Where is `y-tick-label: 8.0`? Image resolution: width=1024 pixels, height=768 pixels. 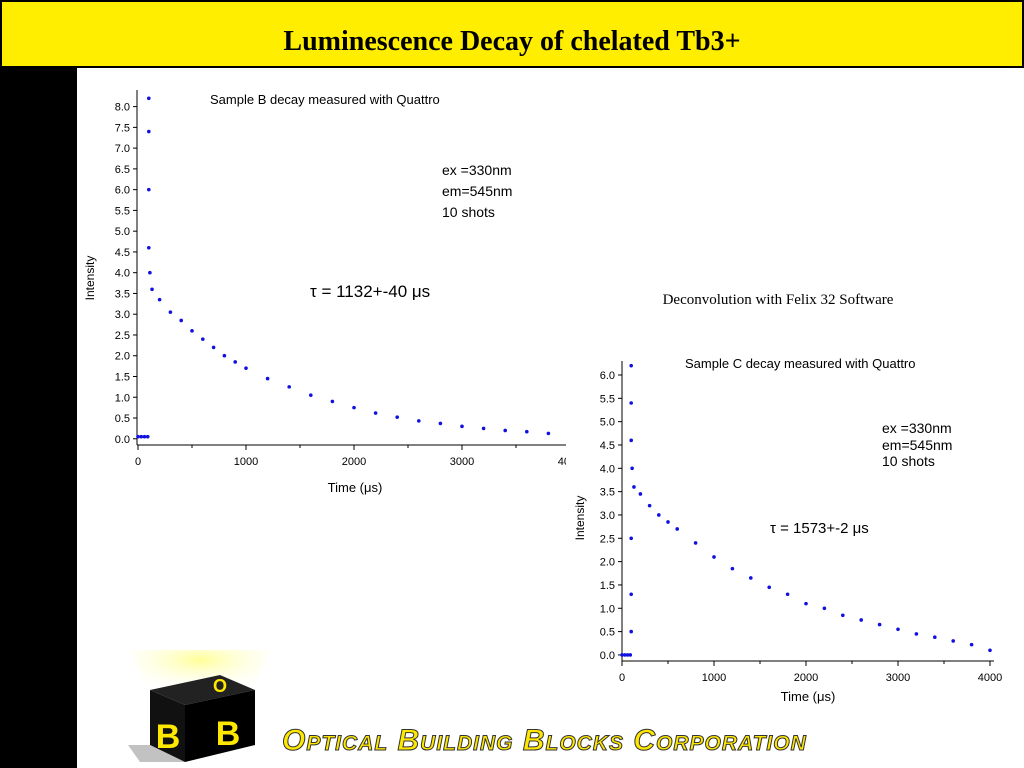
y-tick-label: 8.0 is located at coordinates (122, 108).